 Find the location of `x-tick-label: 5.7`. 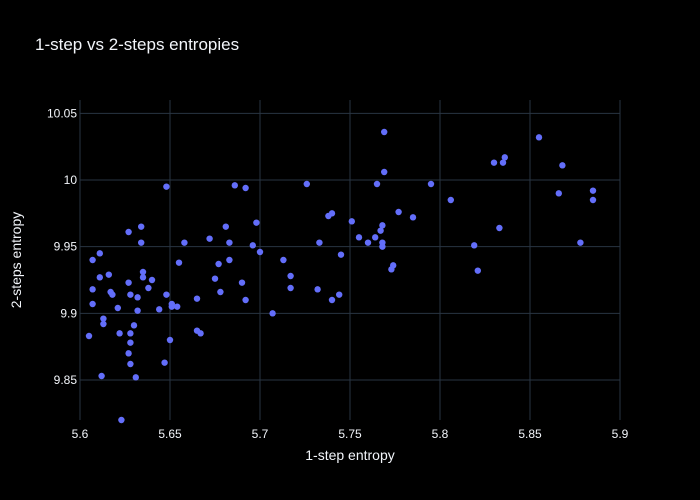

x-tick-label: 5.7 is located at coordinates (260, 434).